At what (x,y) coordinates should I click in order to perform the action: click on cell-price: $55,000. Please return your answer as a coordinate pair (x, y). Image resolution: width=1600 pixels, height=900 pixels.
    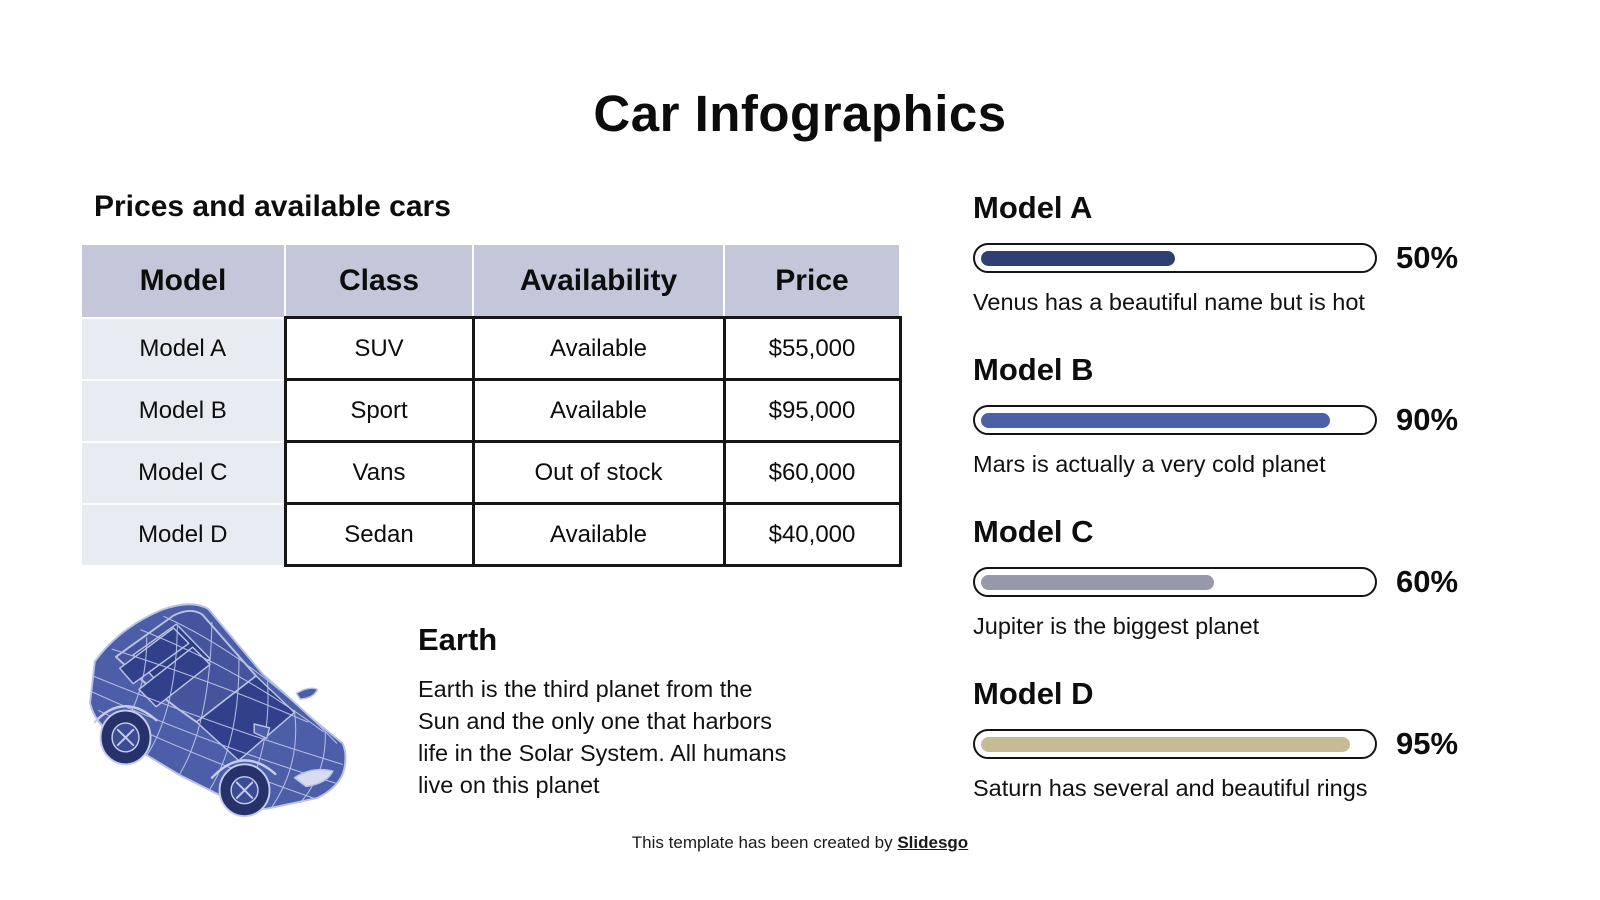
    Looking at the image, I should click on (812, 348).